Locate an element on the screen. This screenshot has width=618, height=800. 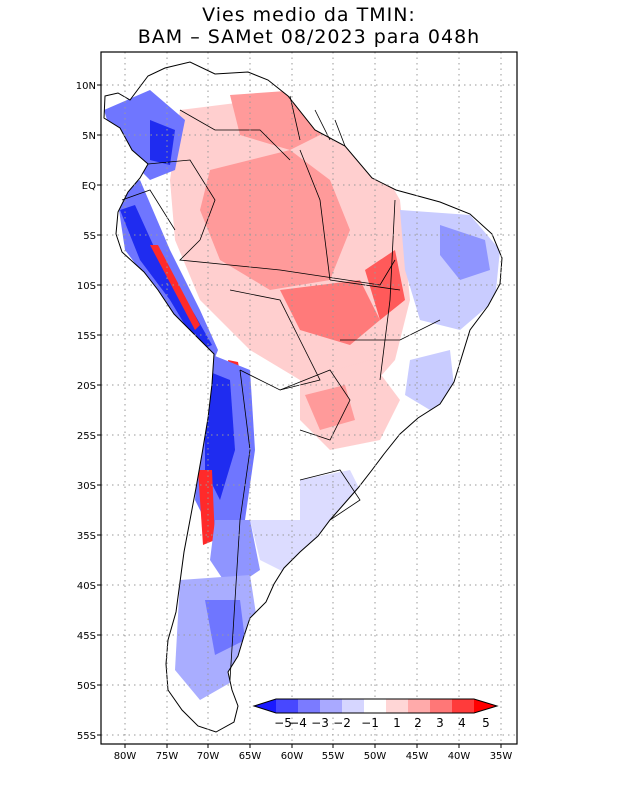
colorbar-label: 3 is located at coordinates (440, 723).